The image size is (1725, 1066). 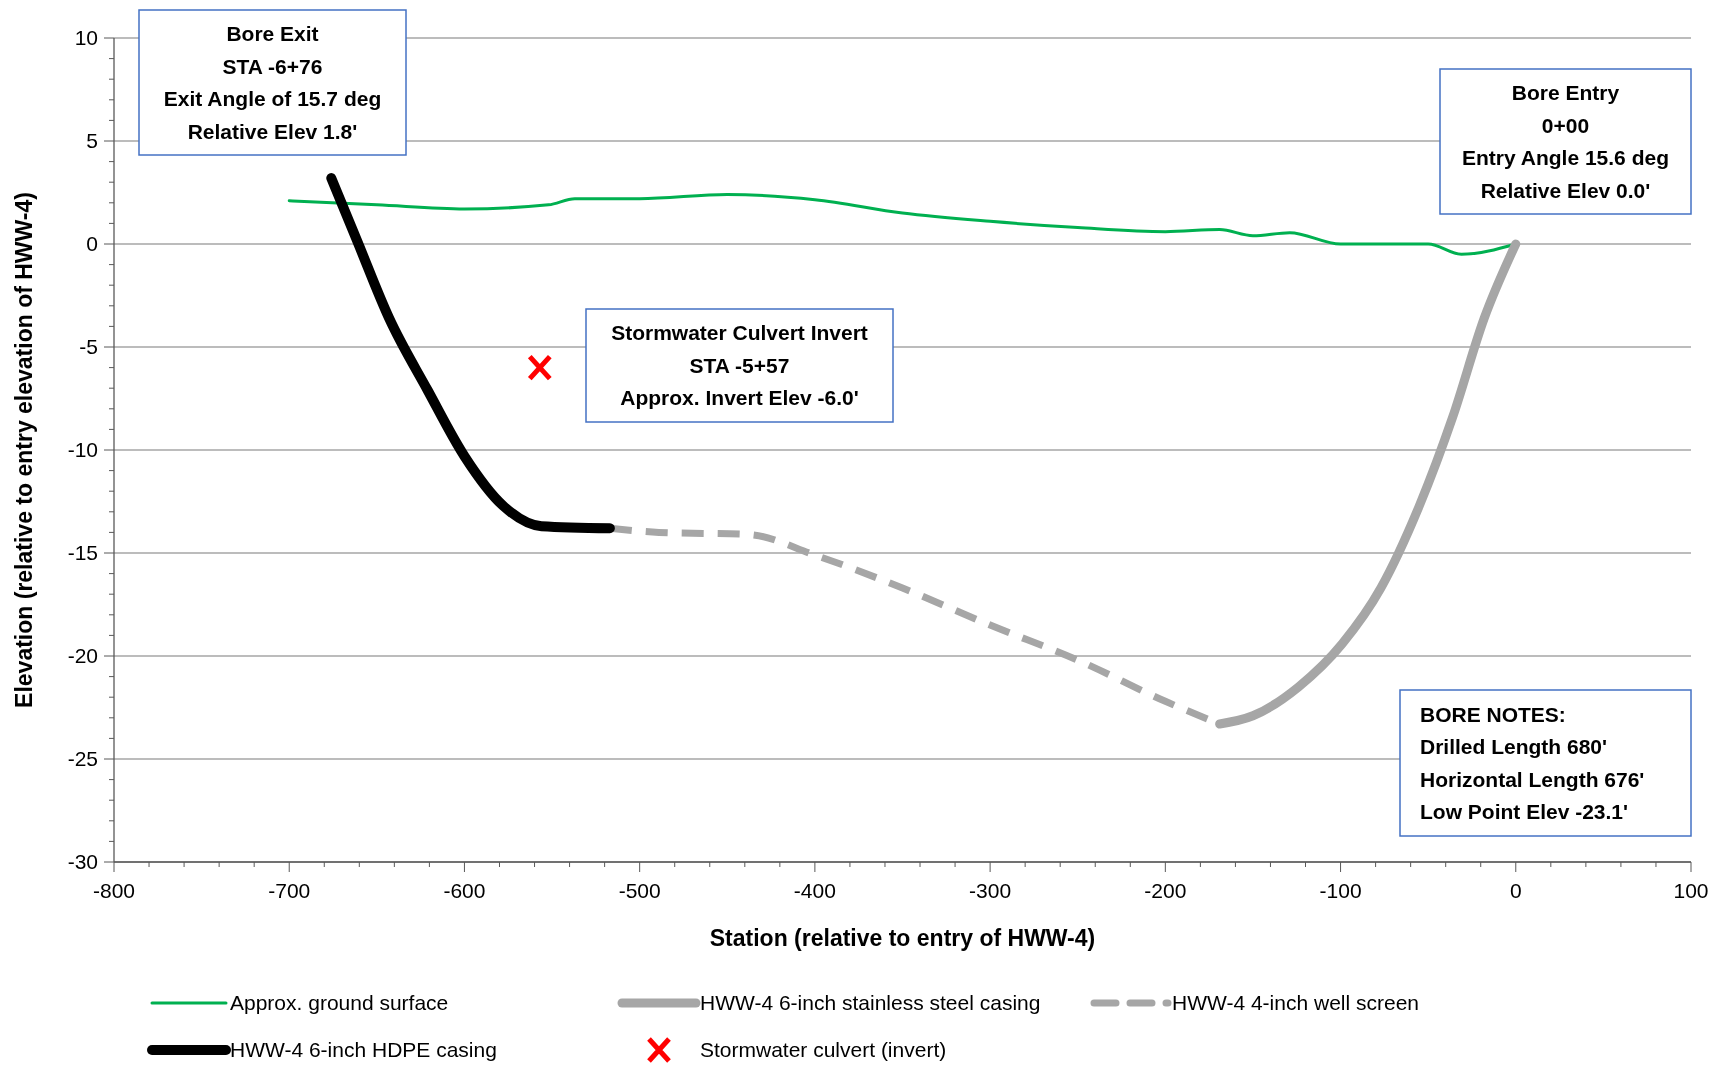 What do you see at coordinates (1165, 890) in the screenshot?
I see `x-tick-label: -200` at bounding box center [1165, 890].